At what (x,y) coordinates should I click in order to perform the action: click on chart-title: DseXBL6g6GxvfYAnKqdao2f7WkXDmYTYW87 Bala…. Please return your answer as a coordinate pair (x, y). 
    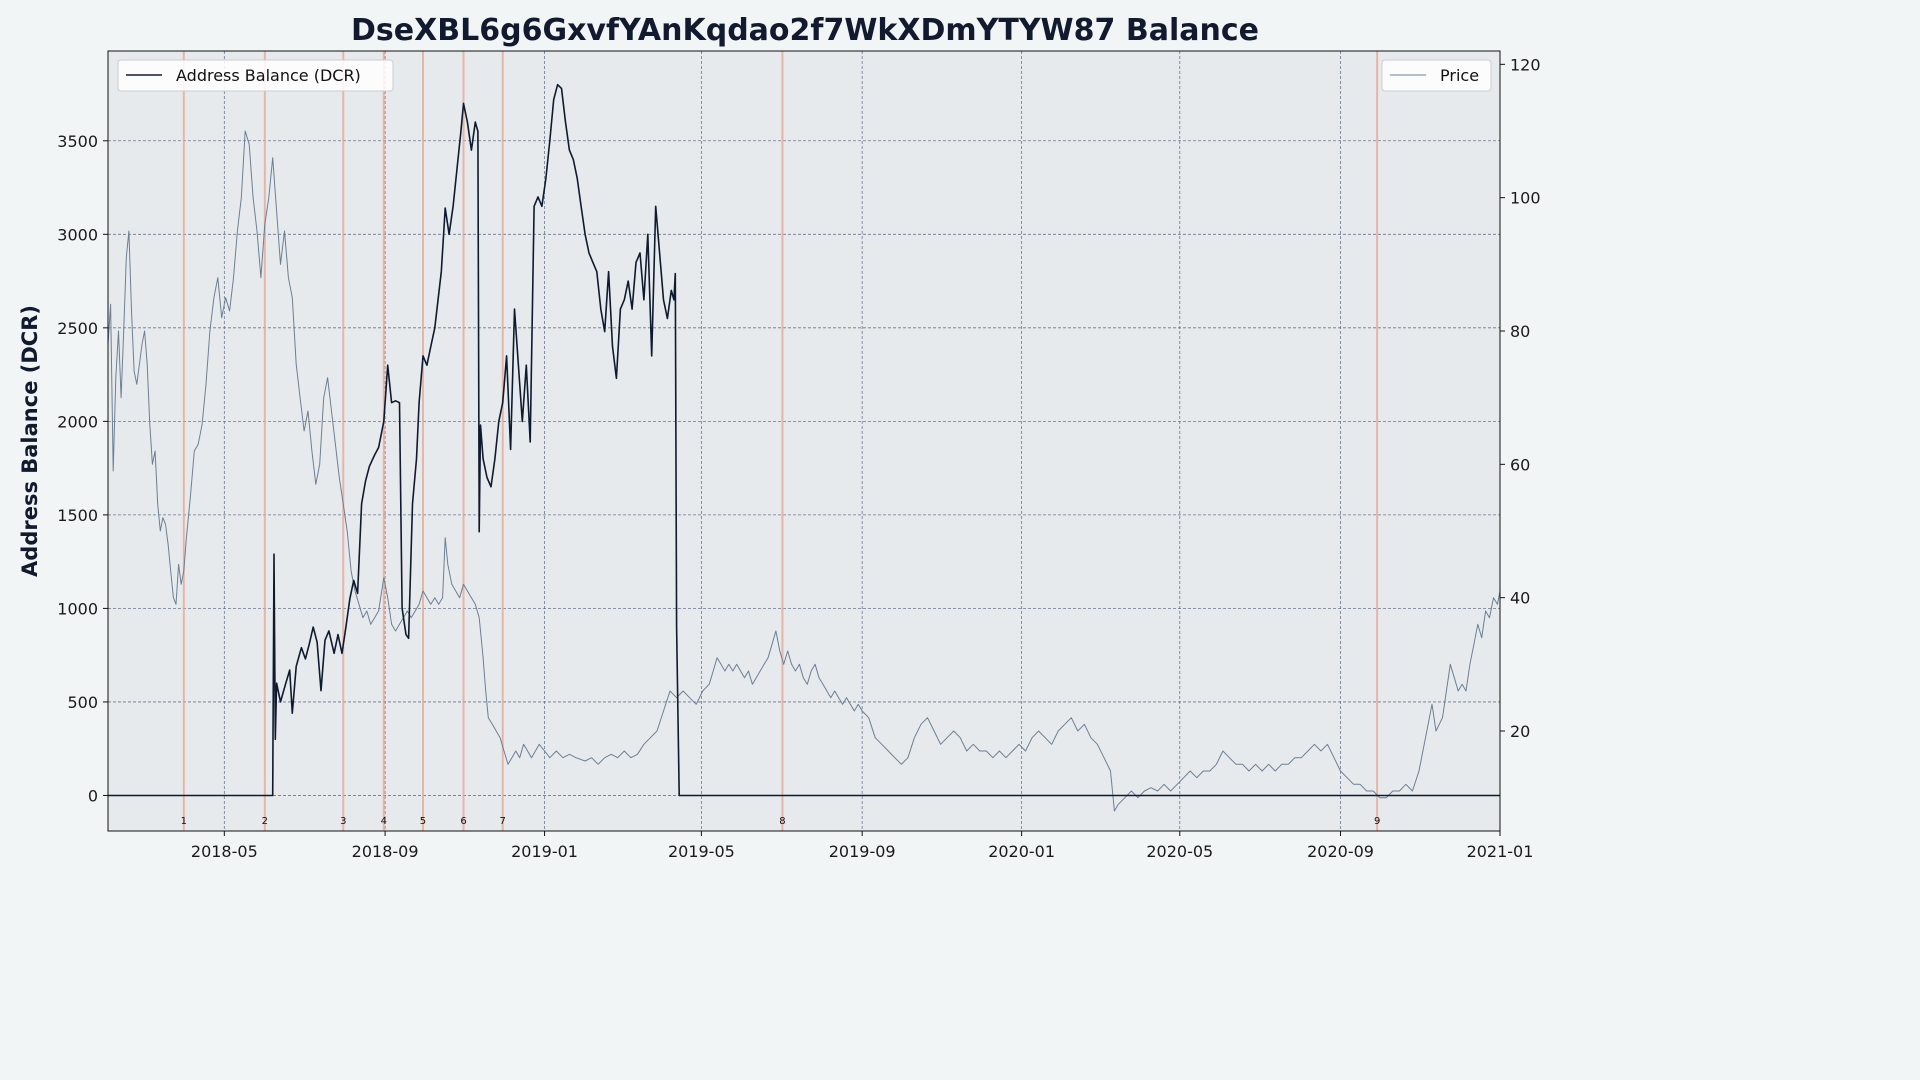
    Looking at the image, I should click on (805, 30).